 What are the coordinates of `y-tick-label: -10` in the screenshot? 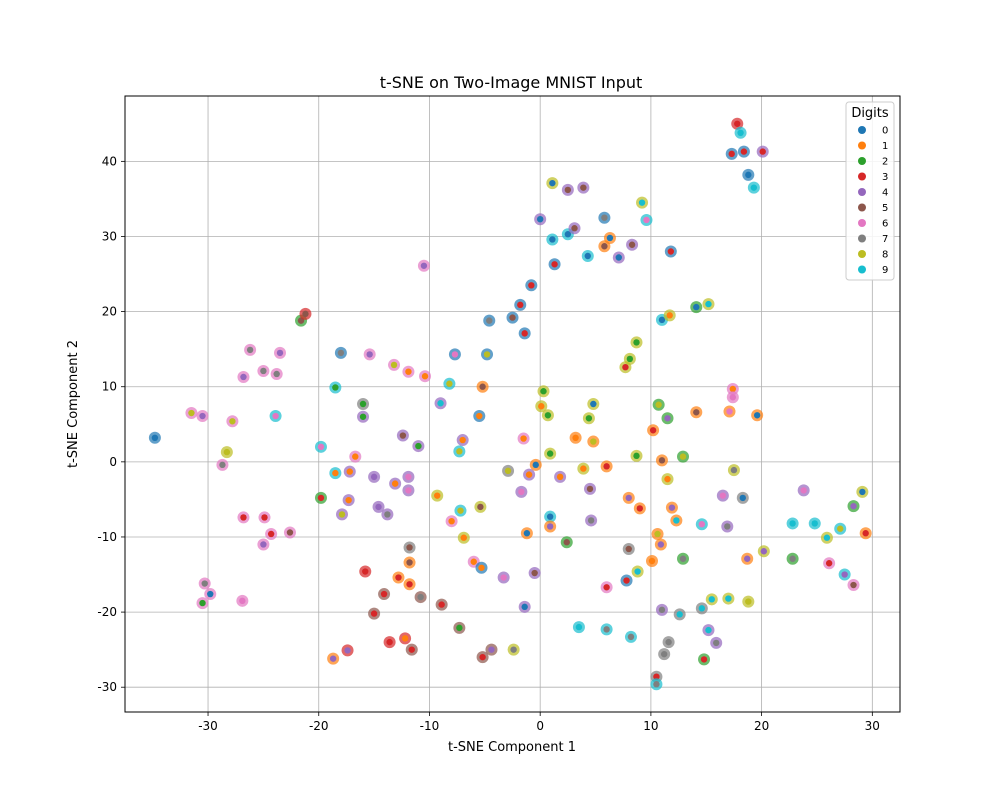 It's located at (107, 537).